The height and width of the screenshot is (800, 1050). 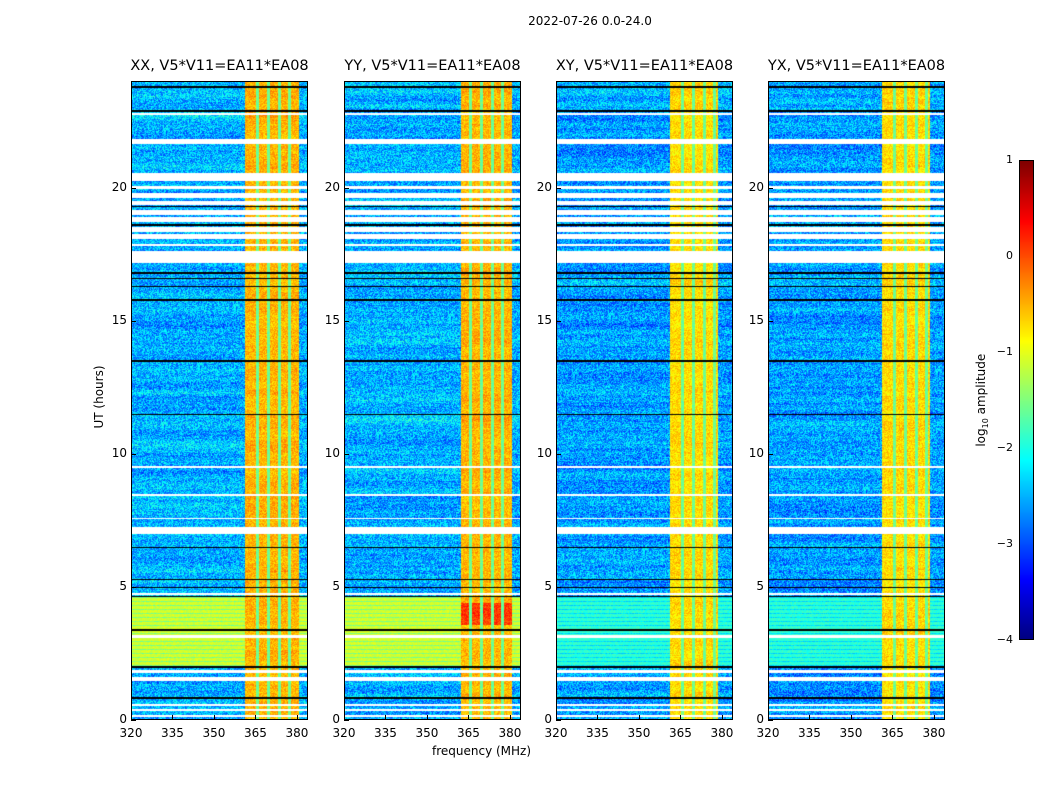 I want to click on colorbar-tick-label: −4, so click(x=1004, y=639).